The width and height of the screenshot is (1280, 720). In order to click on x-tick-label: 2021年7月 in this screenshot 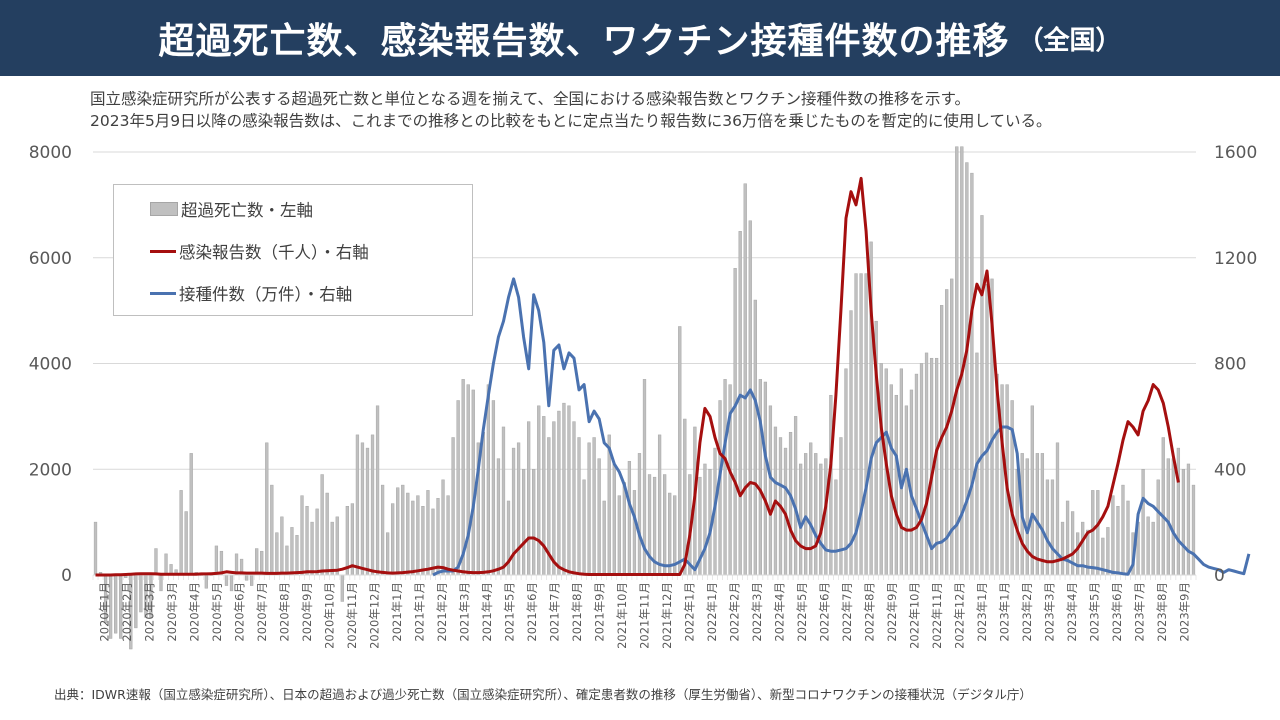, I will do `click(554, 612)`.